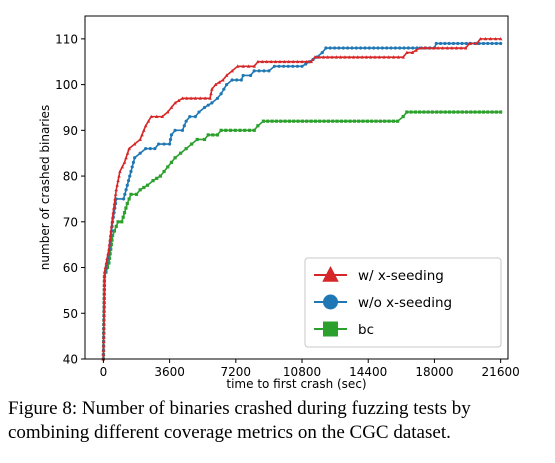 This screenshot has width=555, height=463. I want to click on y-axis-label: number of crashed binaries, so click(45, 187).